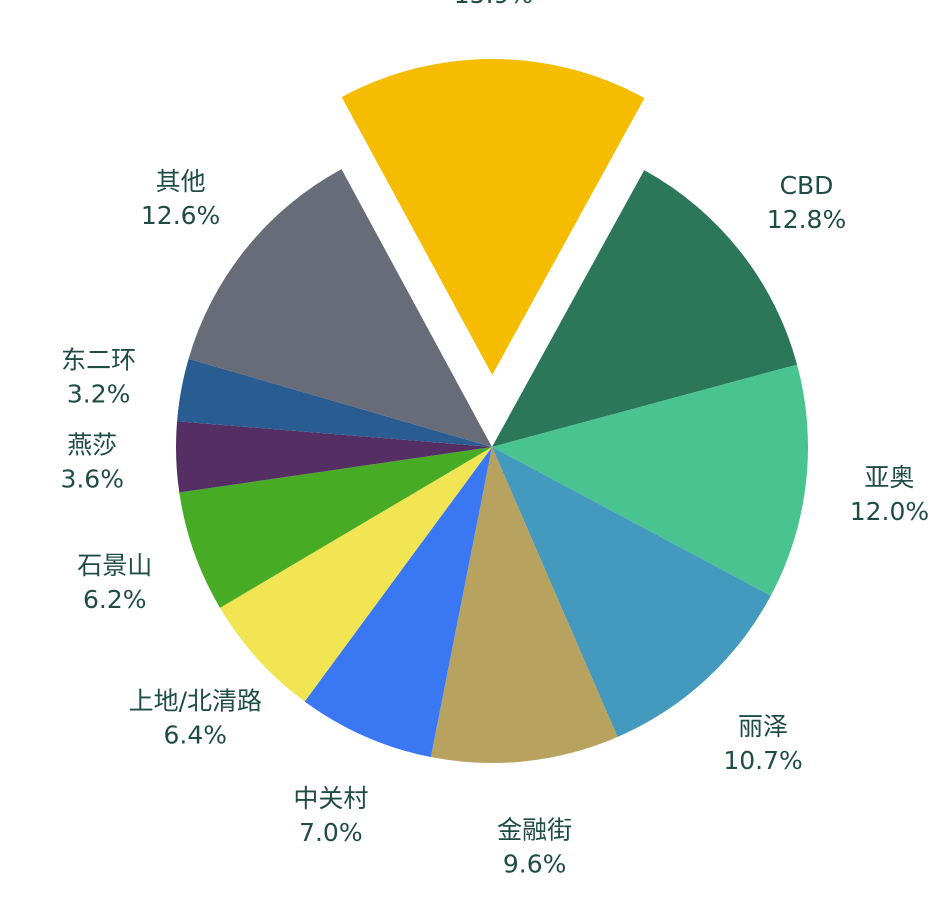 This screenshot has height=897, width=946. What do you see at coordinates (99, 394) in the screenshot?
I see `slice-value-label-8: 3.2%` at bounding box center [99, 394].